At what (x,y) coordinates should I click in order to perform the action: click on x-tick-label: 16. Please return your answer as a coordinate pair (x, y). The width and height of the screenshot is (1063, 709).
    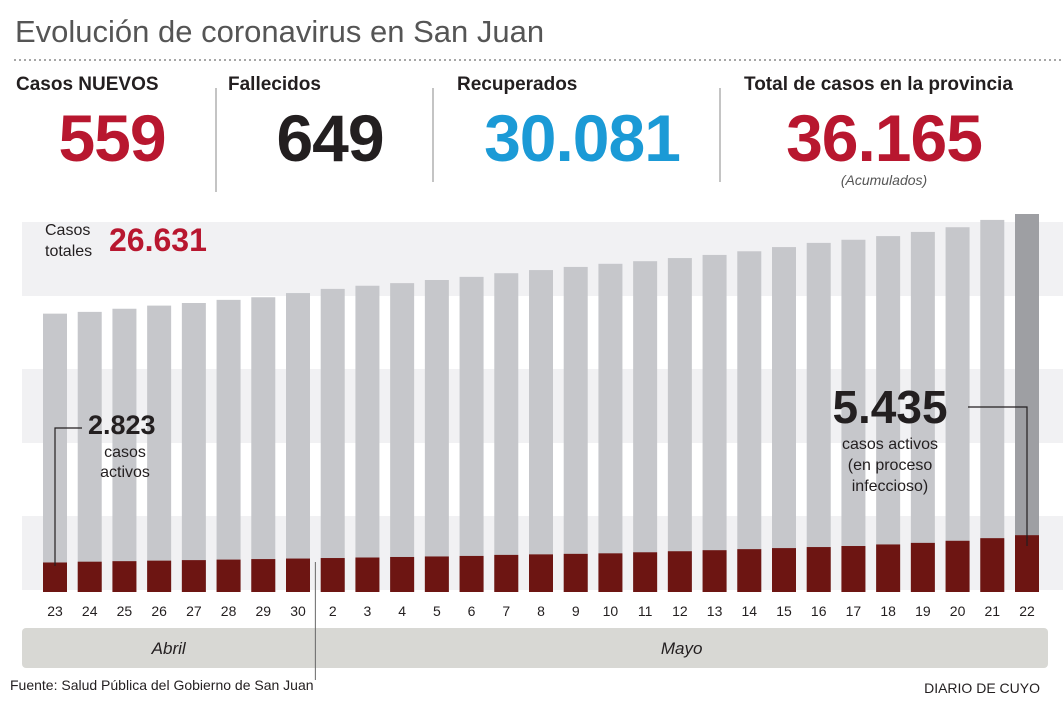
    Looking at the image, I should click on (819, 611).